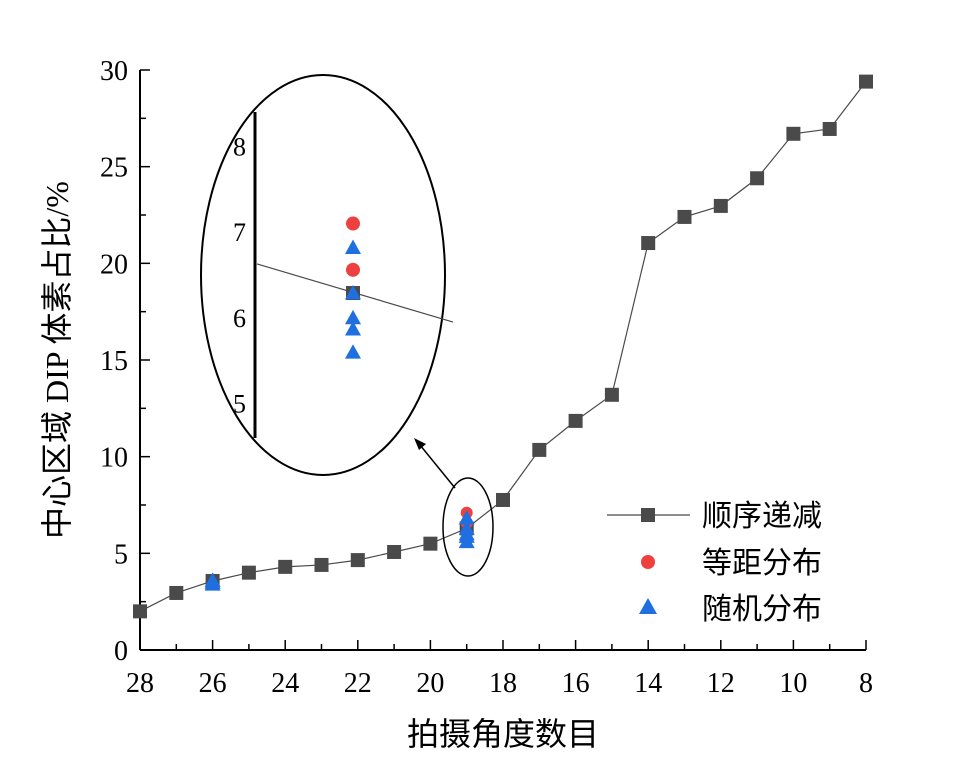 This screenshot has height=760, width=963. What do you see at coordinates (140, 683) in the screenshot?
I see `x-tick-label: 28` at bounding box center [140, 683].